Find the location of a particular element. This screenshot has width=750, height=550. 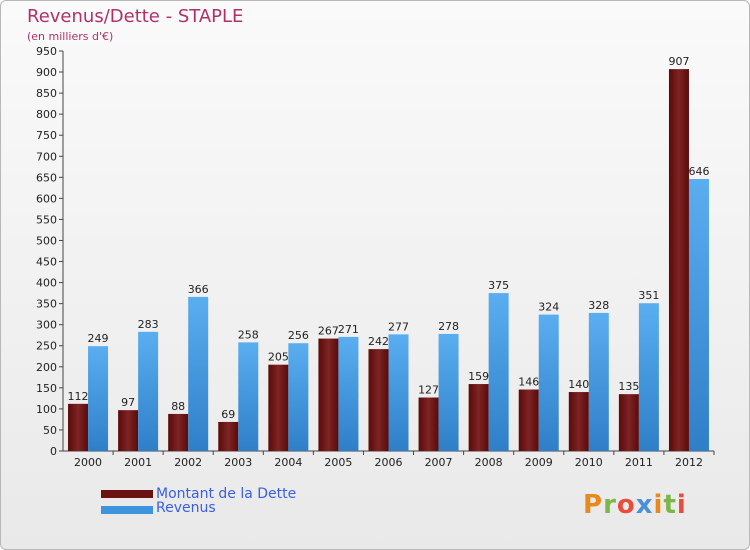

y-tick-label: 150 is located at coordinates (46, 388).